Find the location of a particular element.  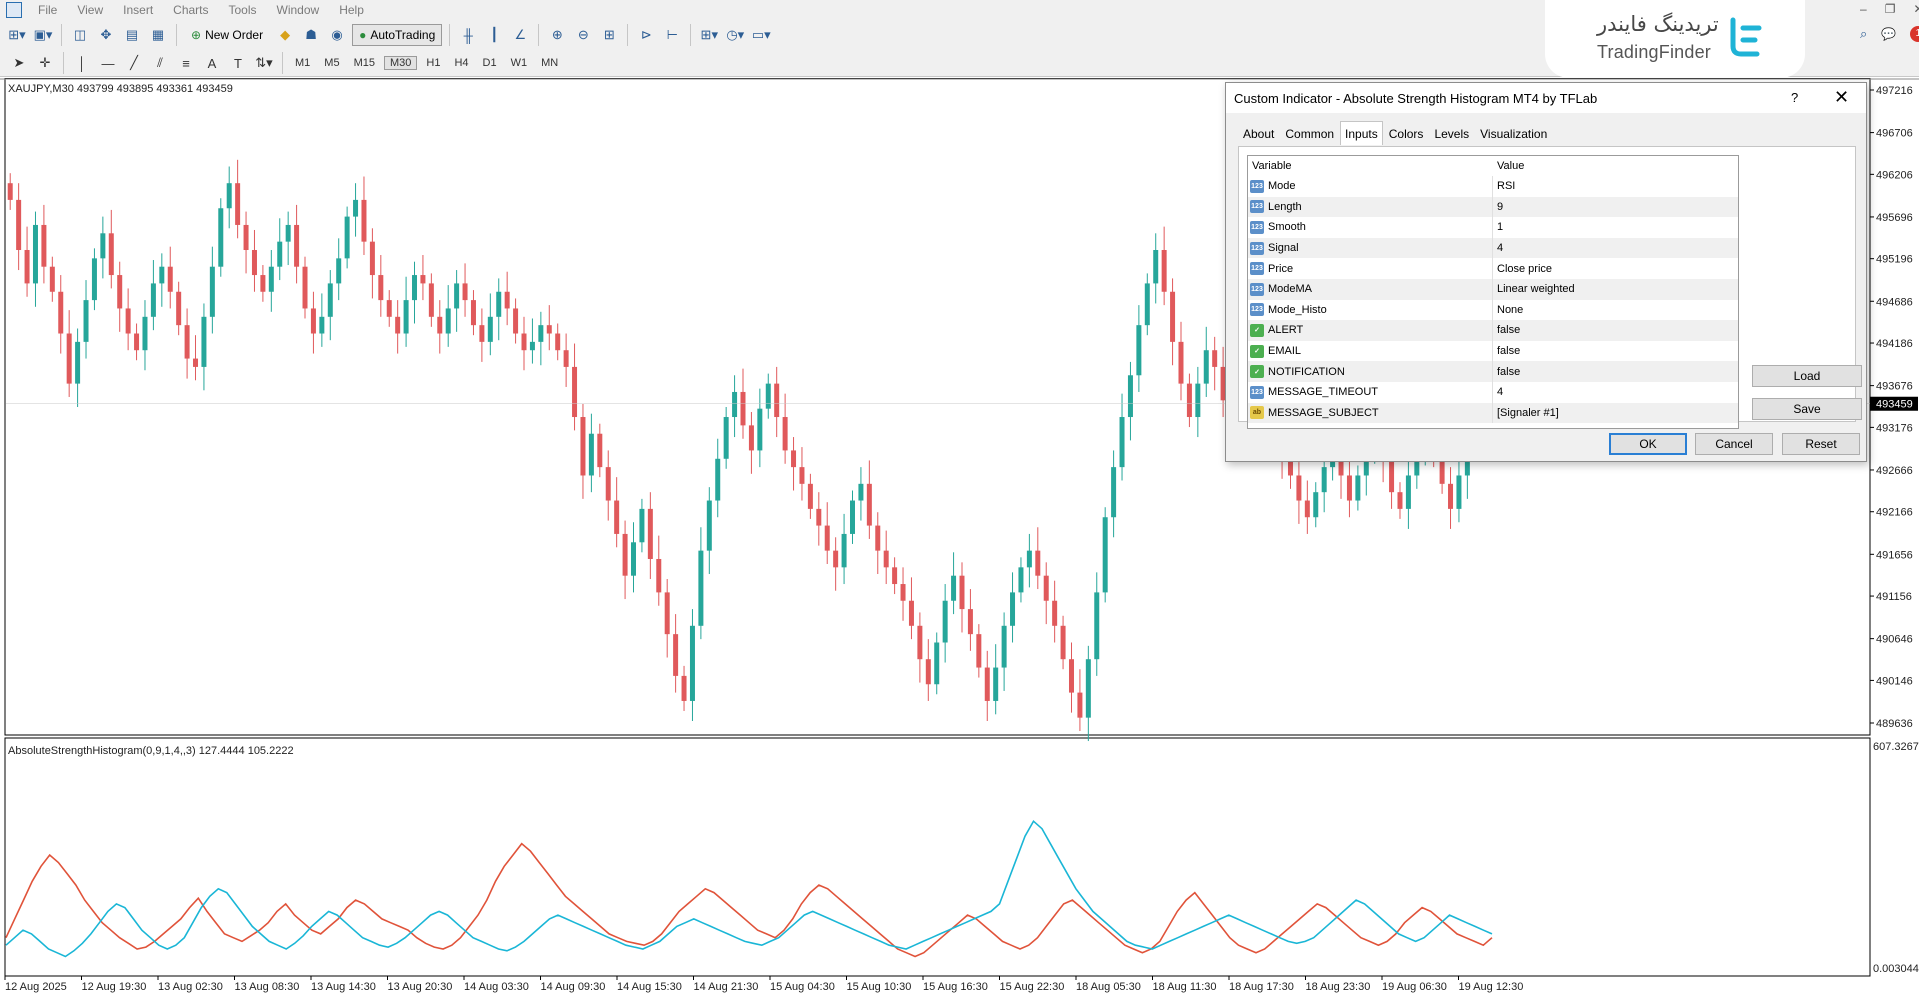

value-cell: 1 is located at coordinates (1500, 227).